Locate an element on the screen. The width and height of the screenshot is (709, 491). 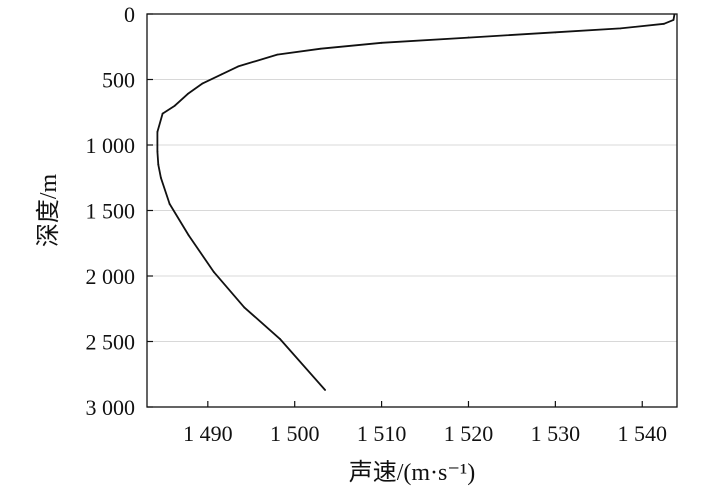
y-tick-label: 1 000 is located at coordinates (111, 145).